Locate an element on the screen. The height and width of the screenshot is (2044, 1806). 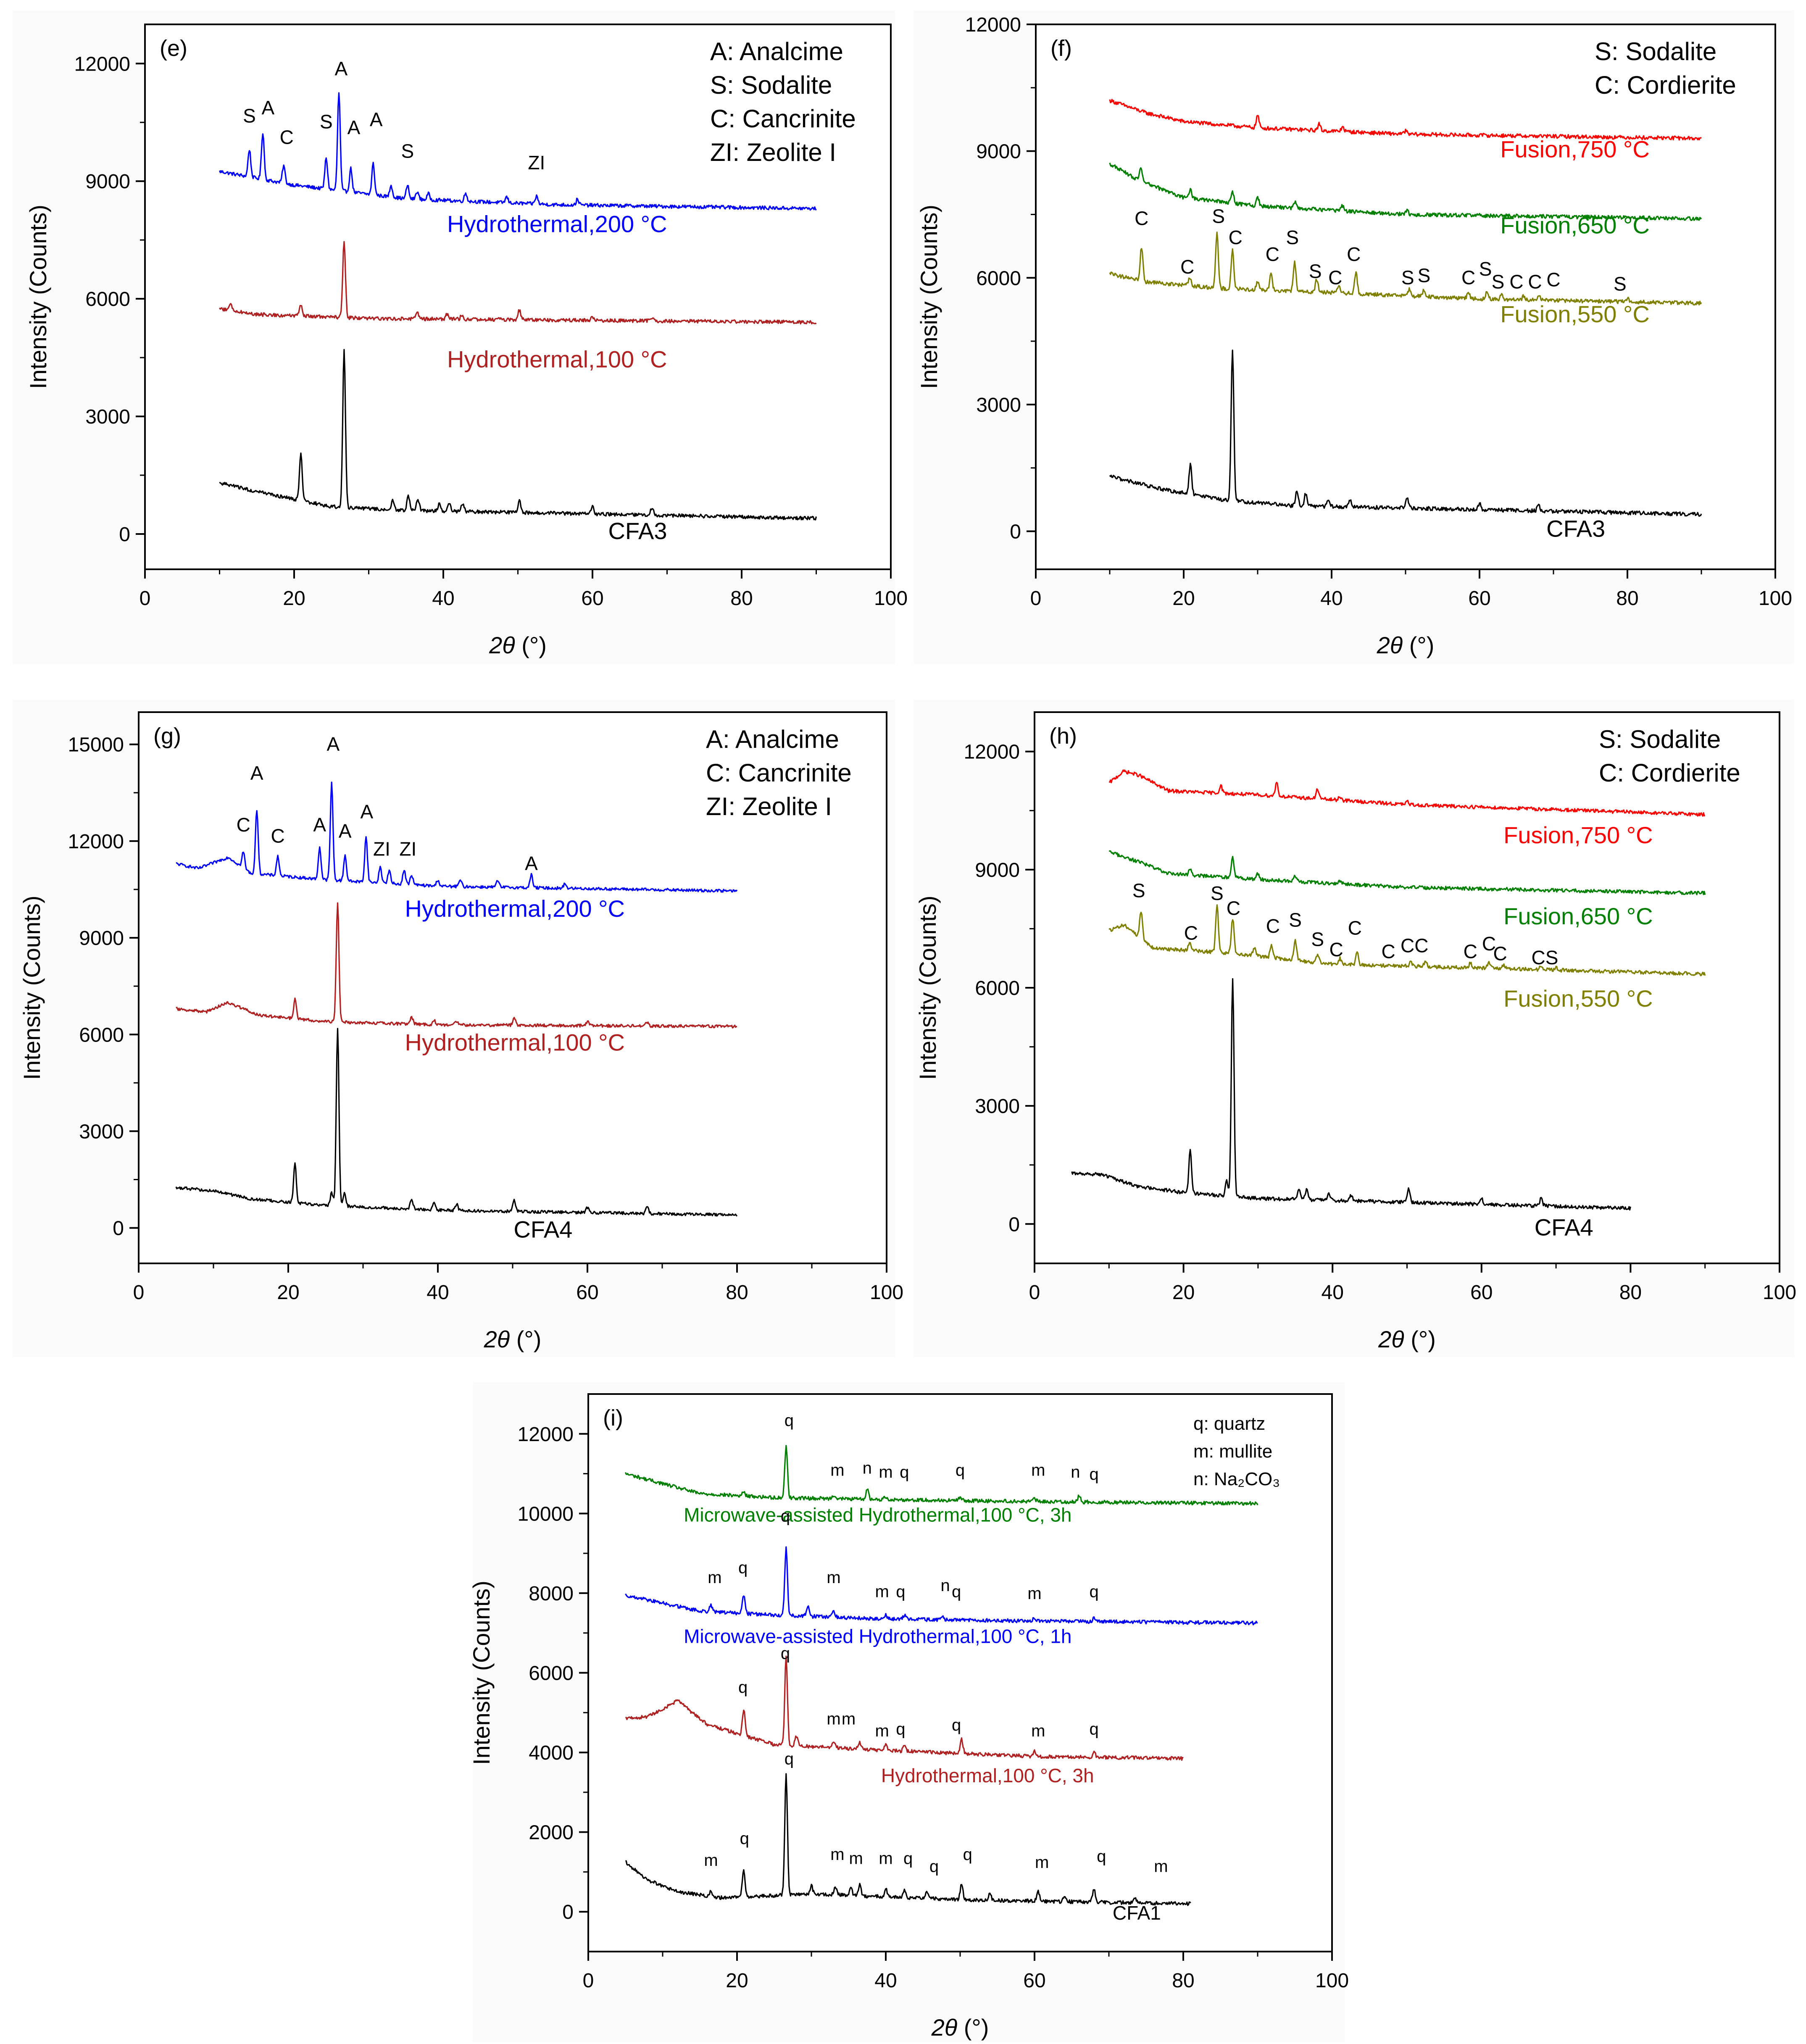
series-label: Hydrothermal,100 °C, 3h is located at coordinates (987, 1775).